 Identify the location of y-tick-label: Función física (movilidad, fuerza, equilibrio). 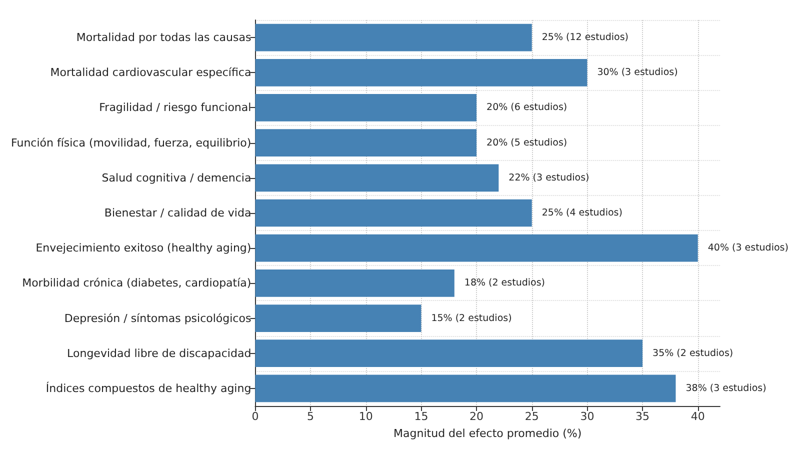
(131, 143).